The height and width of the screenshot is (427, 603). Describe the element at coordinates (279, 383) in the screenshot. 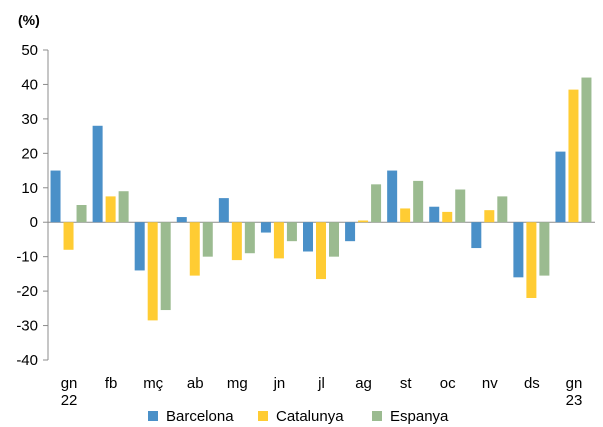

I see `x-tick-label: jn` at that location.